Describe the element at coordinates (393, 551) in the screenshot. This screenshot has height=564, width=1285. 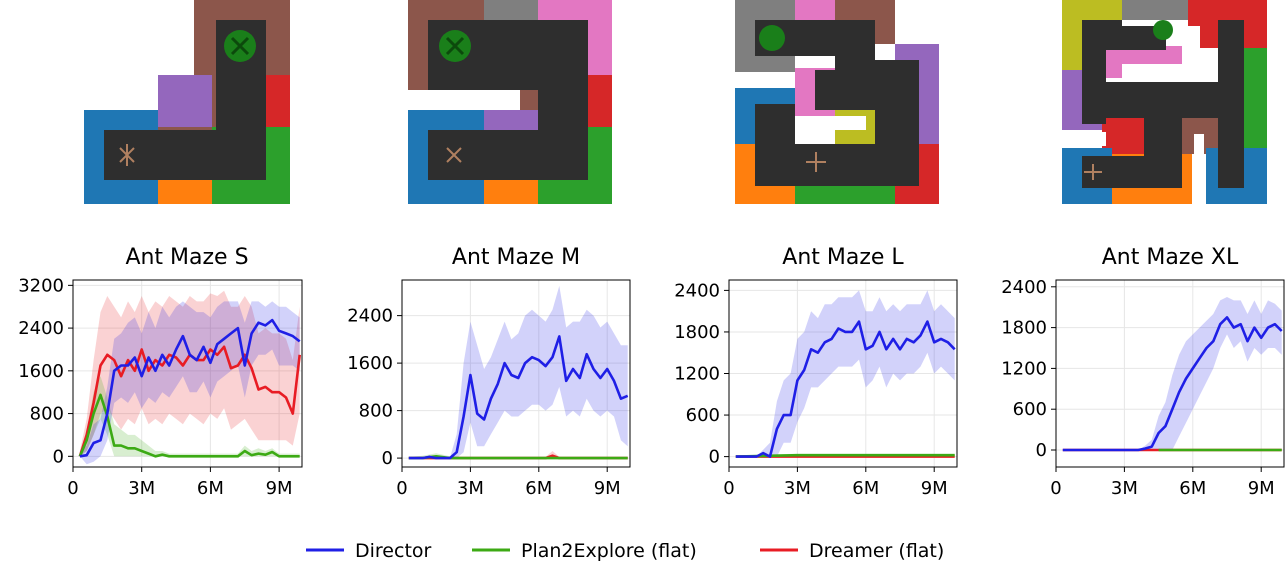
I see `legend-label-director: Director` at that location.